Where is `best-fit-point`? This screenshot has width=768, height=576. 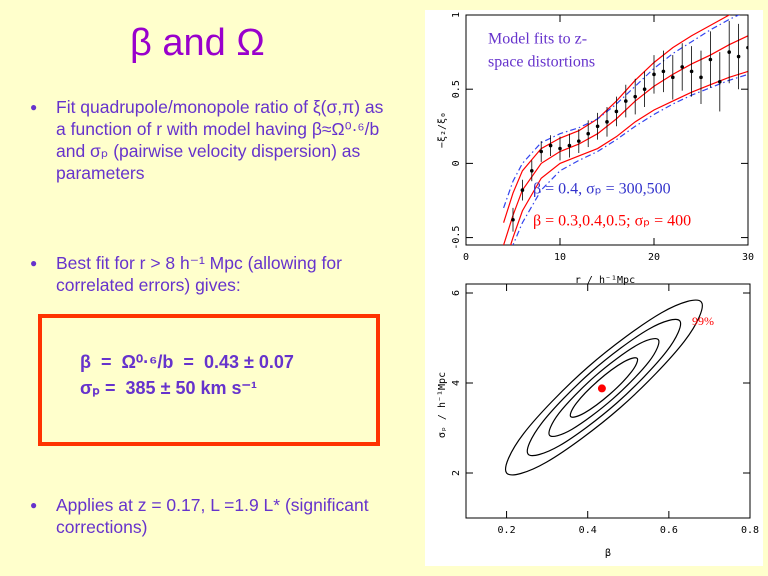
best-fit-point is located at coordinates (601, 388).